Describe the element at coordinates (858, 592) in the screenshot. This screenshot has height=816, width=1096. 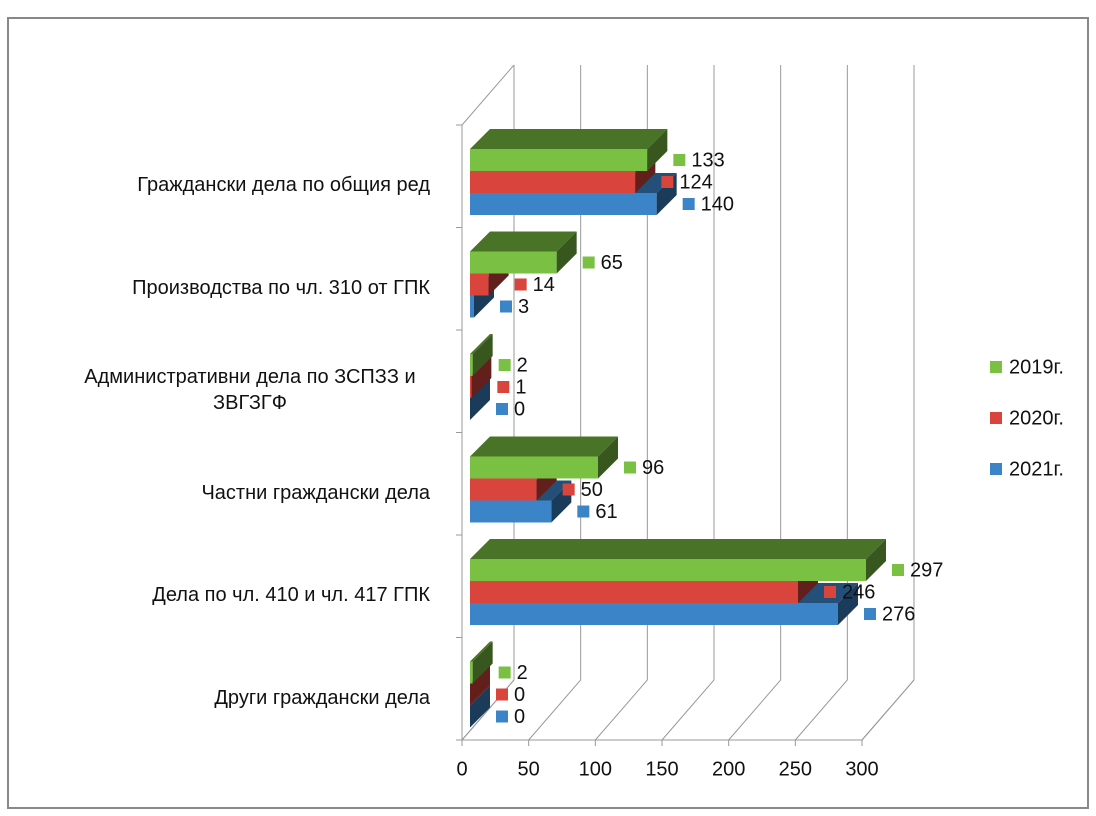
I see `value-label: 246` at that location.